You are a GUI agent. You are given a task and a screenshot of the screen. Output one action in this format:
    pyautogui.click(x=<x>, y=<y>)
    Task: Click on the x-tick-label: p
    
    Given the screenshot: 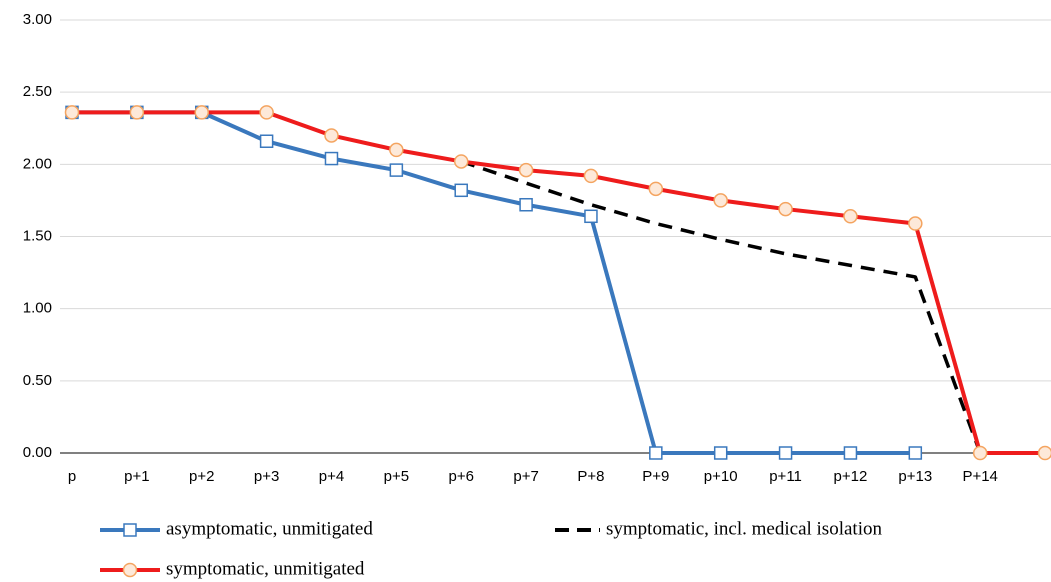 What is the action you would take?
    pyautogui.click(x=72, y=476)
    